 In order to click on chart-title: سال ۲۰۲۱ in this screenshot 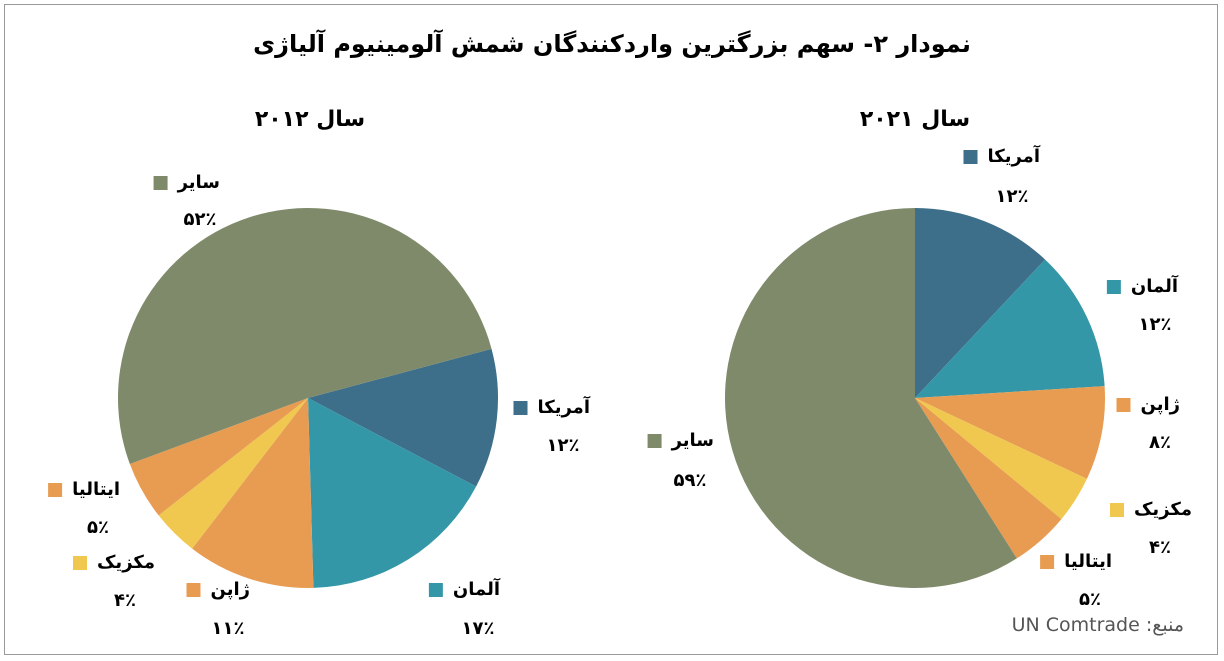, I will do `click(915, 119)`.